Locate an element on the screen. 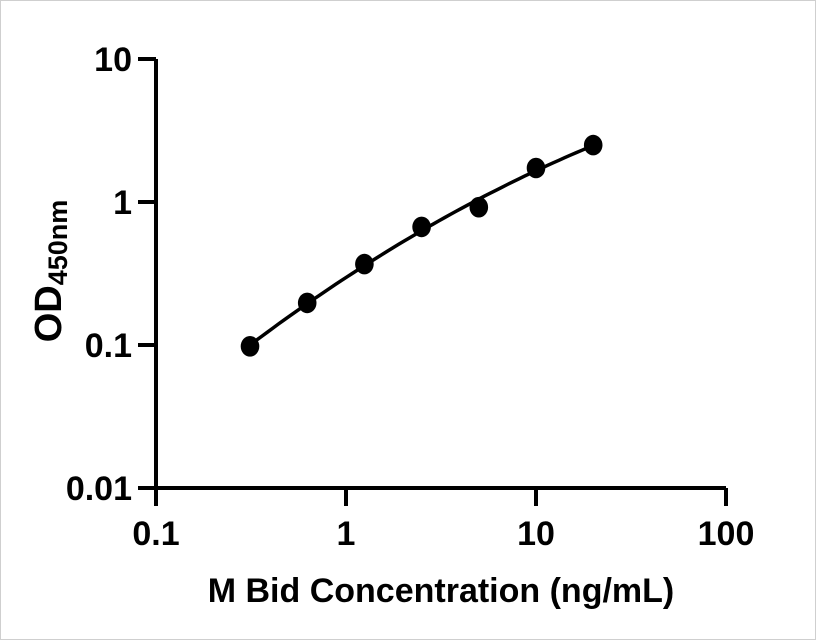  x-axis-tick-label: 100 is located at coordinates (726, 534).